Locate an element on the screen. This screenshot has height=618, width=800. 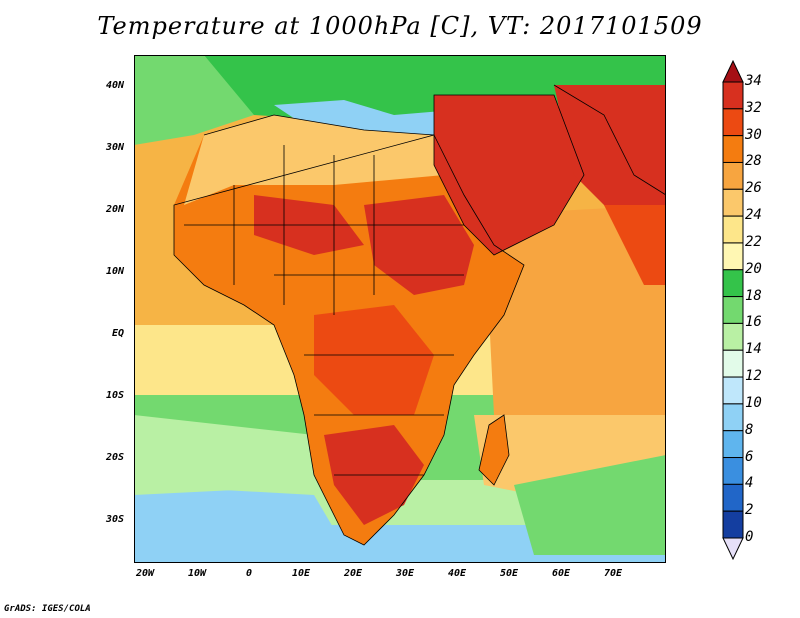
mediterranean-sea is located at coordinates (364, 120).